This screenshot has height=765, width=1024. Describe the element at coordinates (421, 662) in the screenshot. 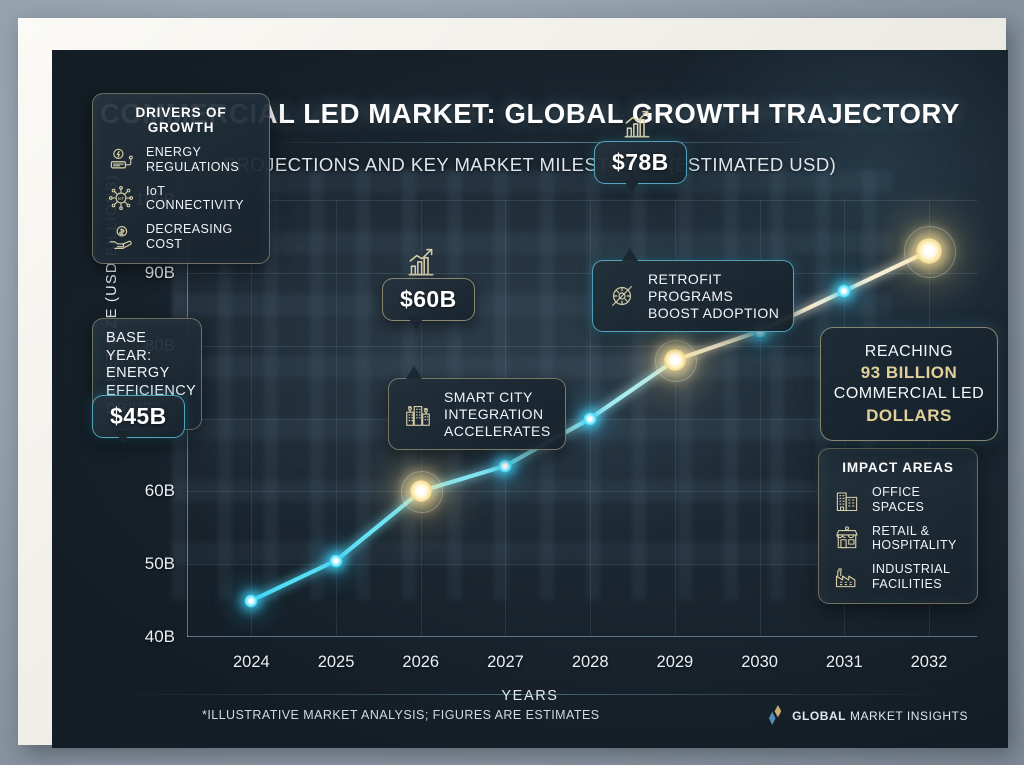

I see `x-tick-label: 2026` at that location.